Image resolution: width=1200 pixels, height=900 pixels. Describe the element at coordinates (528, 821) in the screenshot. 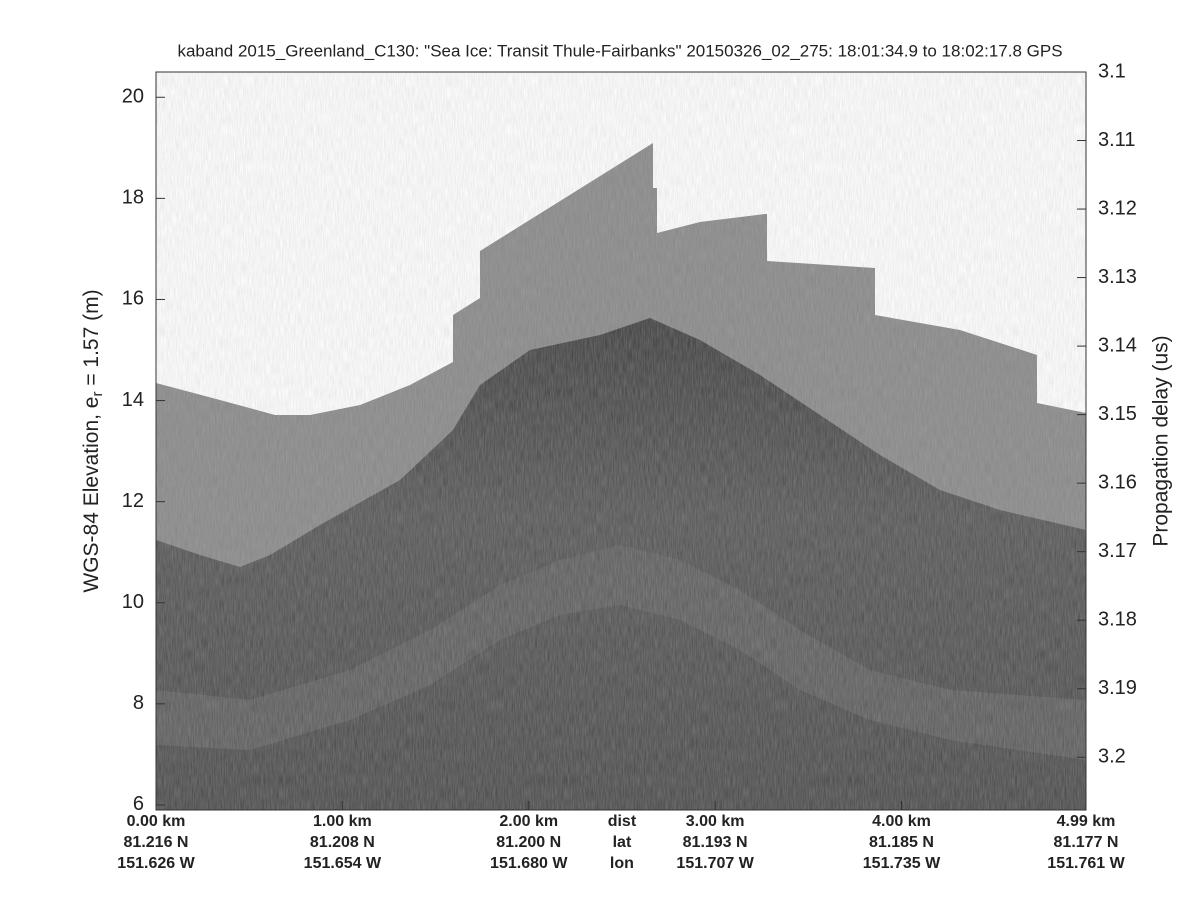

I see `x-tick-label: 2.00 km` at that location.